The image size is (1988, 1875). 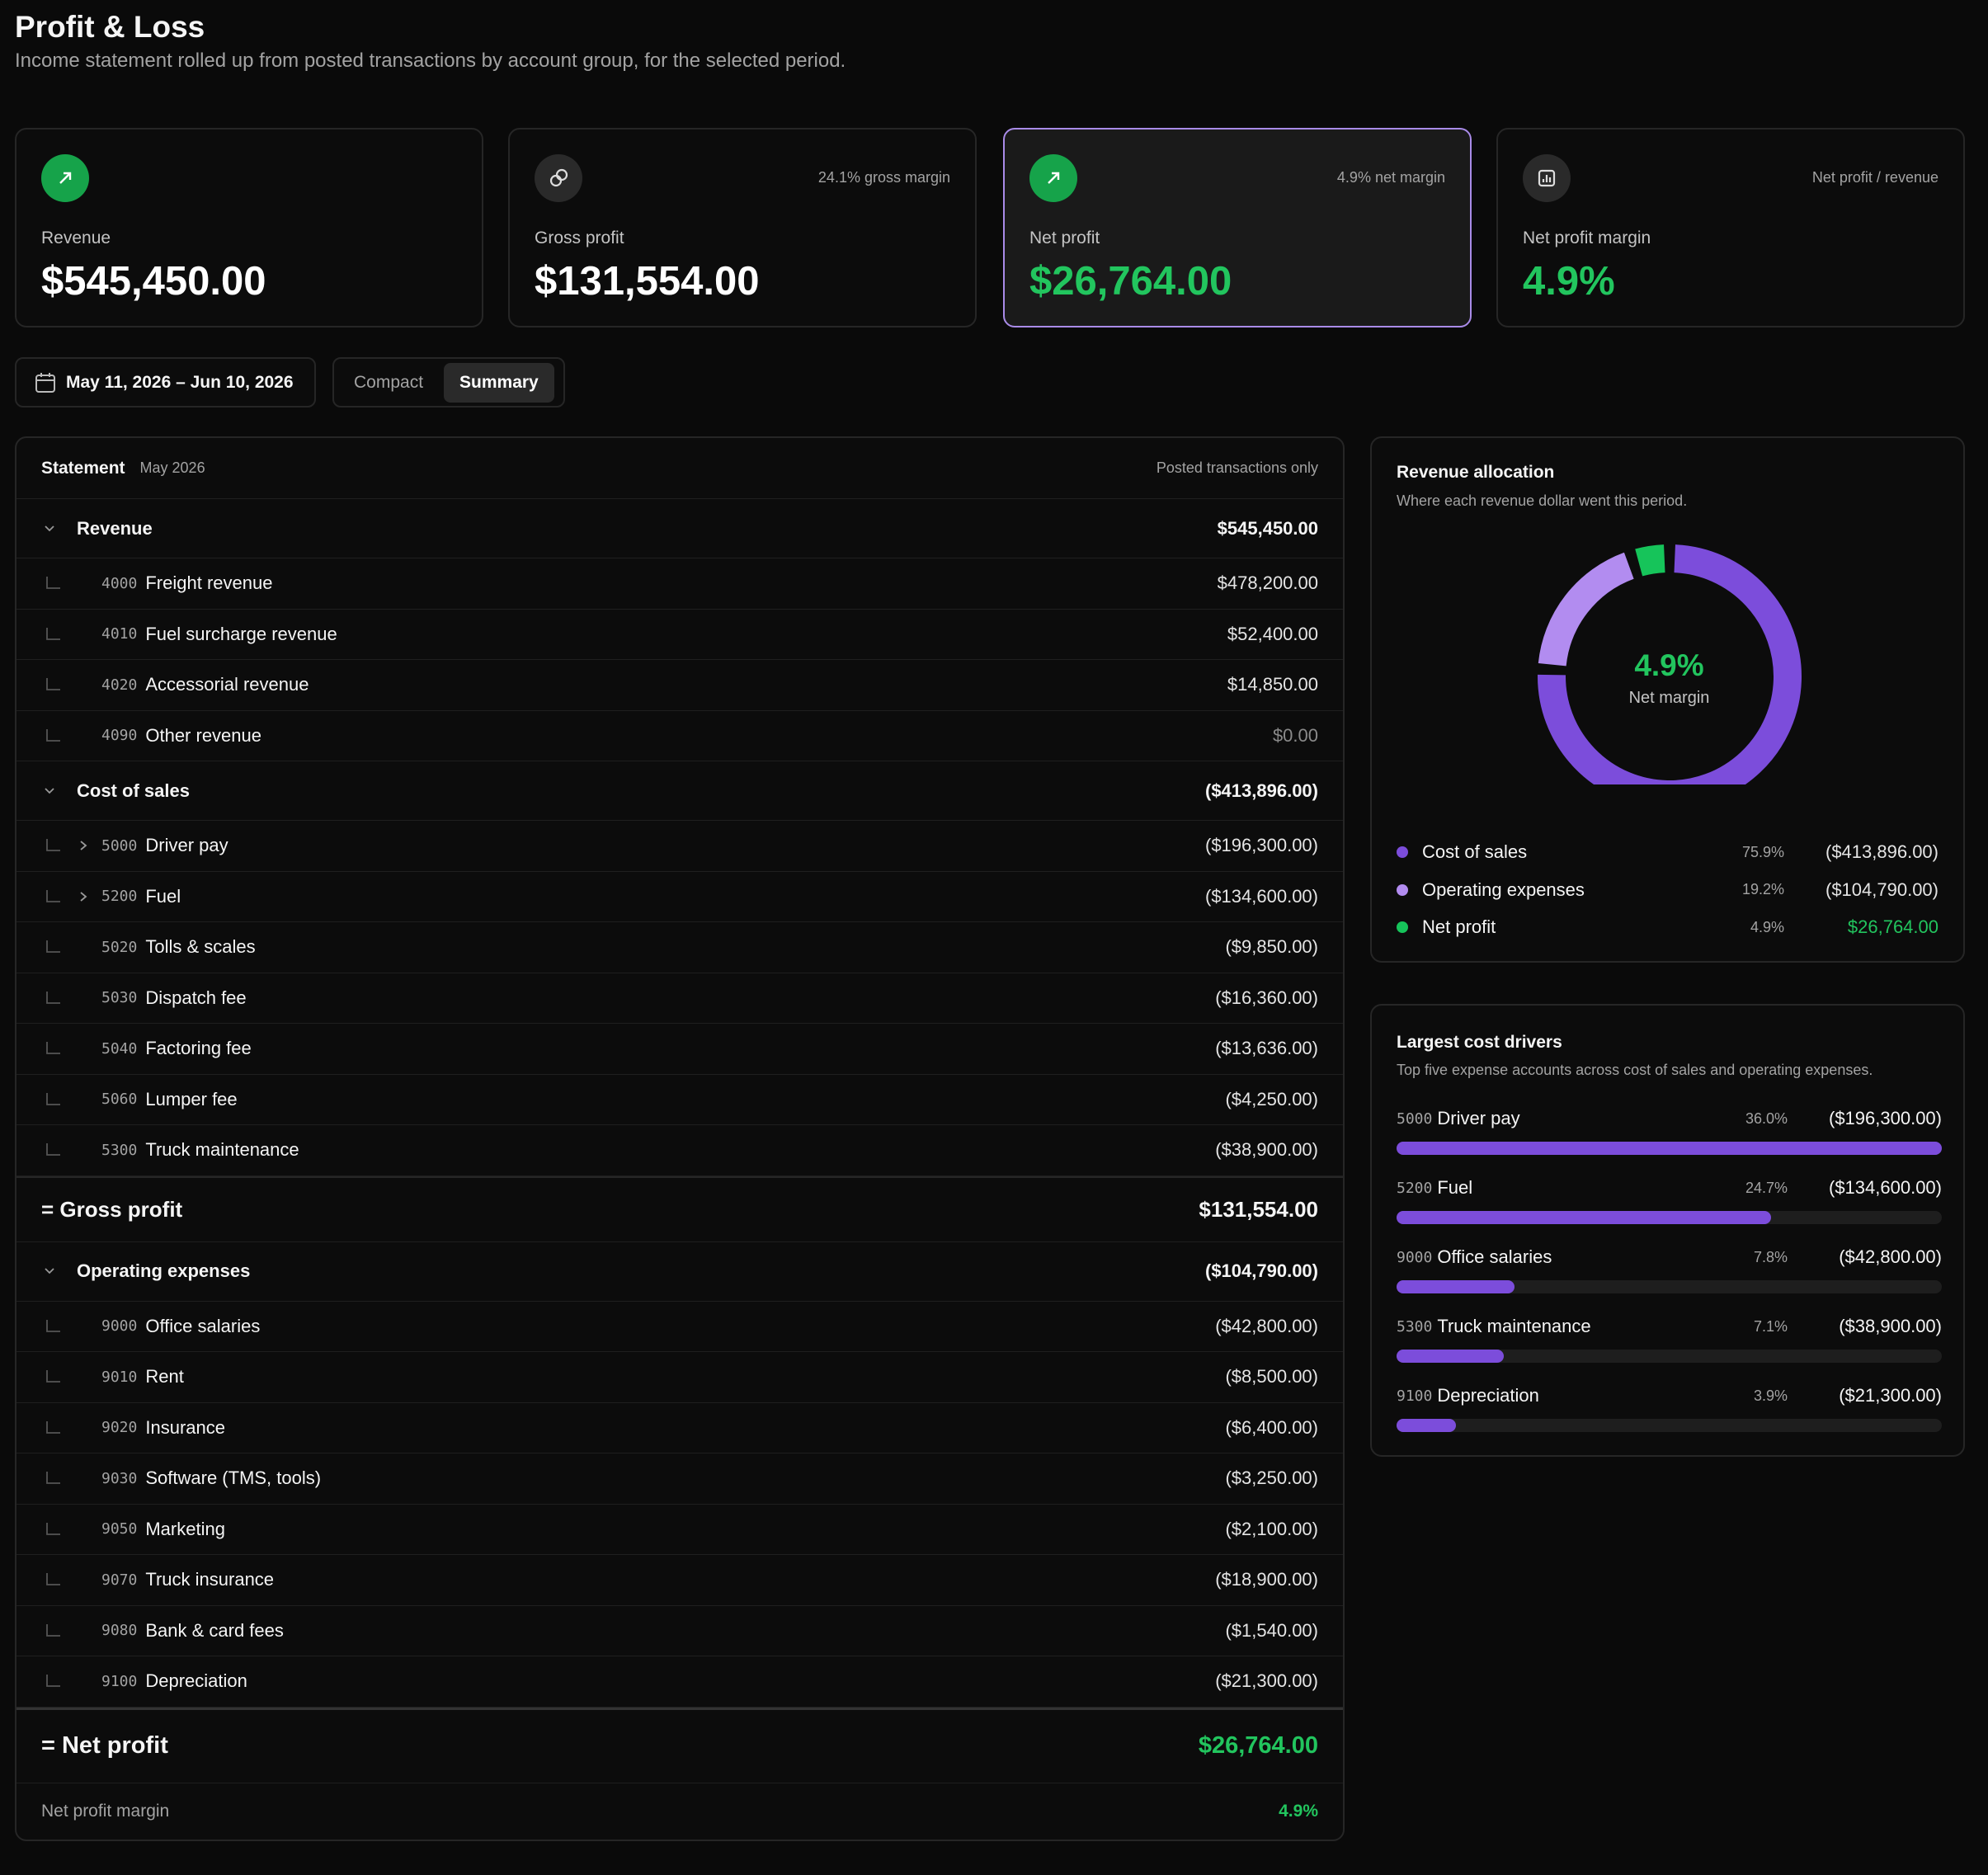 What do you see at coordinates (105, 1811) in the screenshot?
I see `net-margin-label: Net profit margin` at bounding box center [105, 1811].